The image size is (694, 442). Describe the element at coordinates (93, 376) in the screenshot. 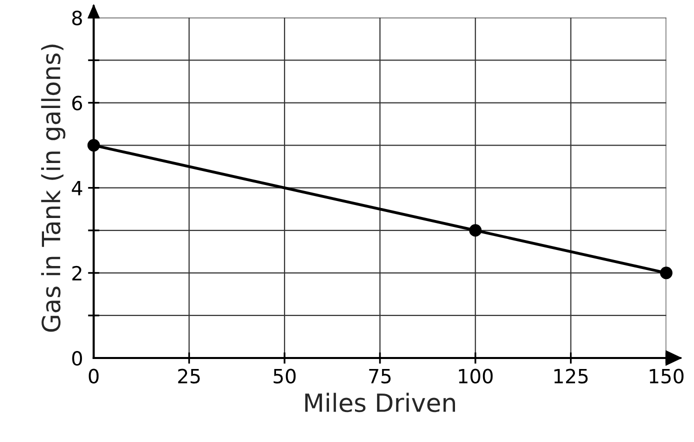

I see `x-tick-label: 0` at that location.